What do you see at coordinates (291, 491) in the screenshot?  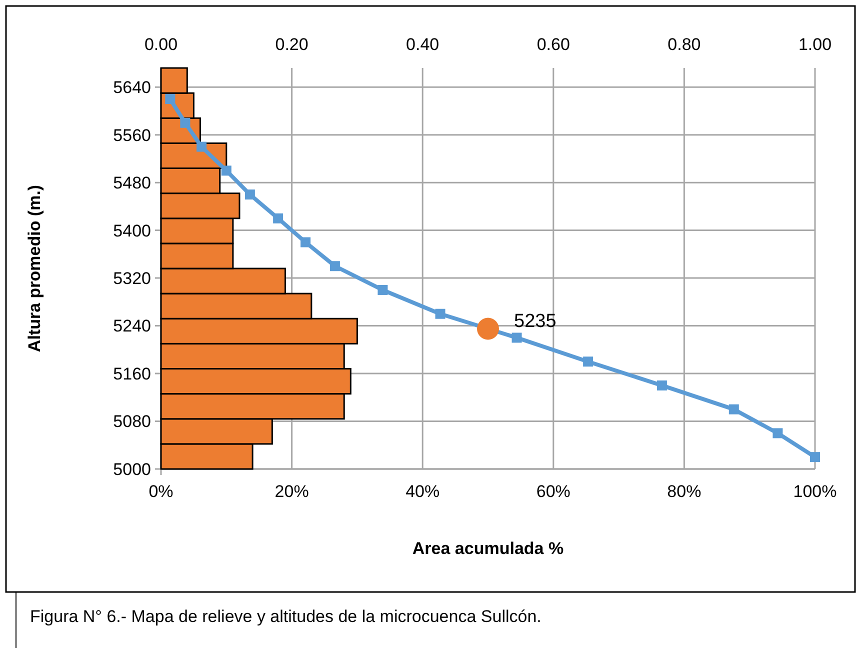 I see `x-tick-label: 20%` at bounding box center [291, 491].